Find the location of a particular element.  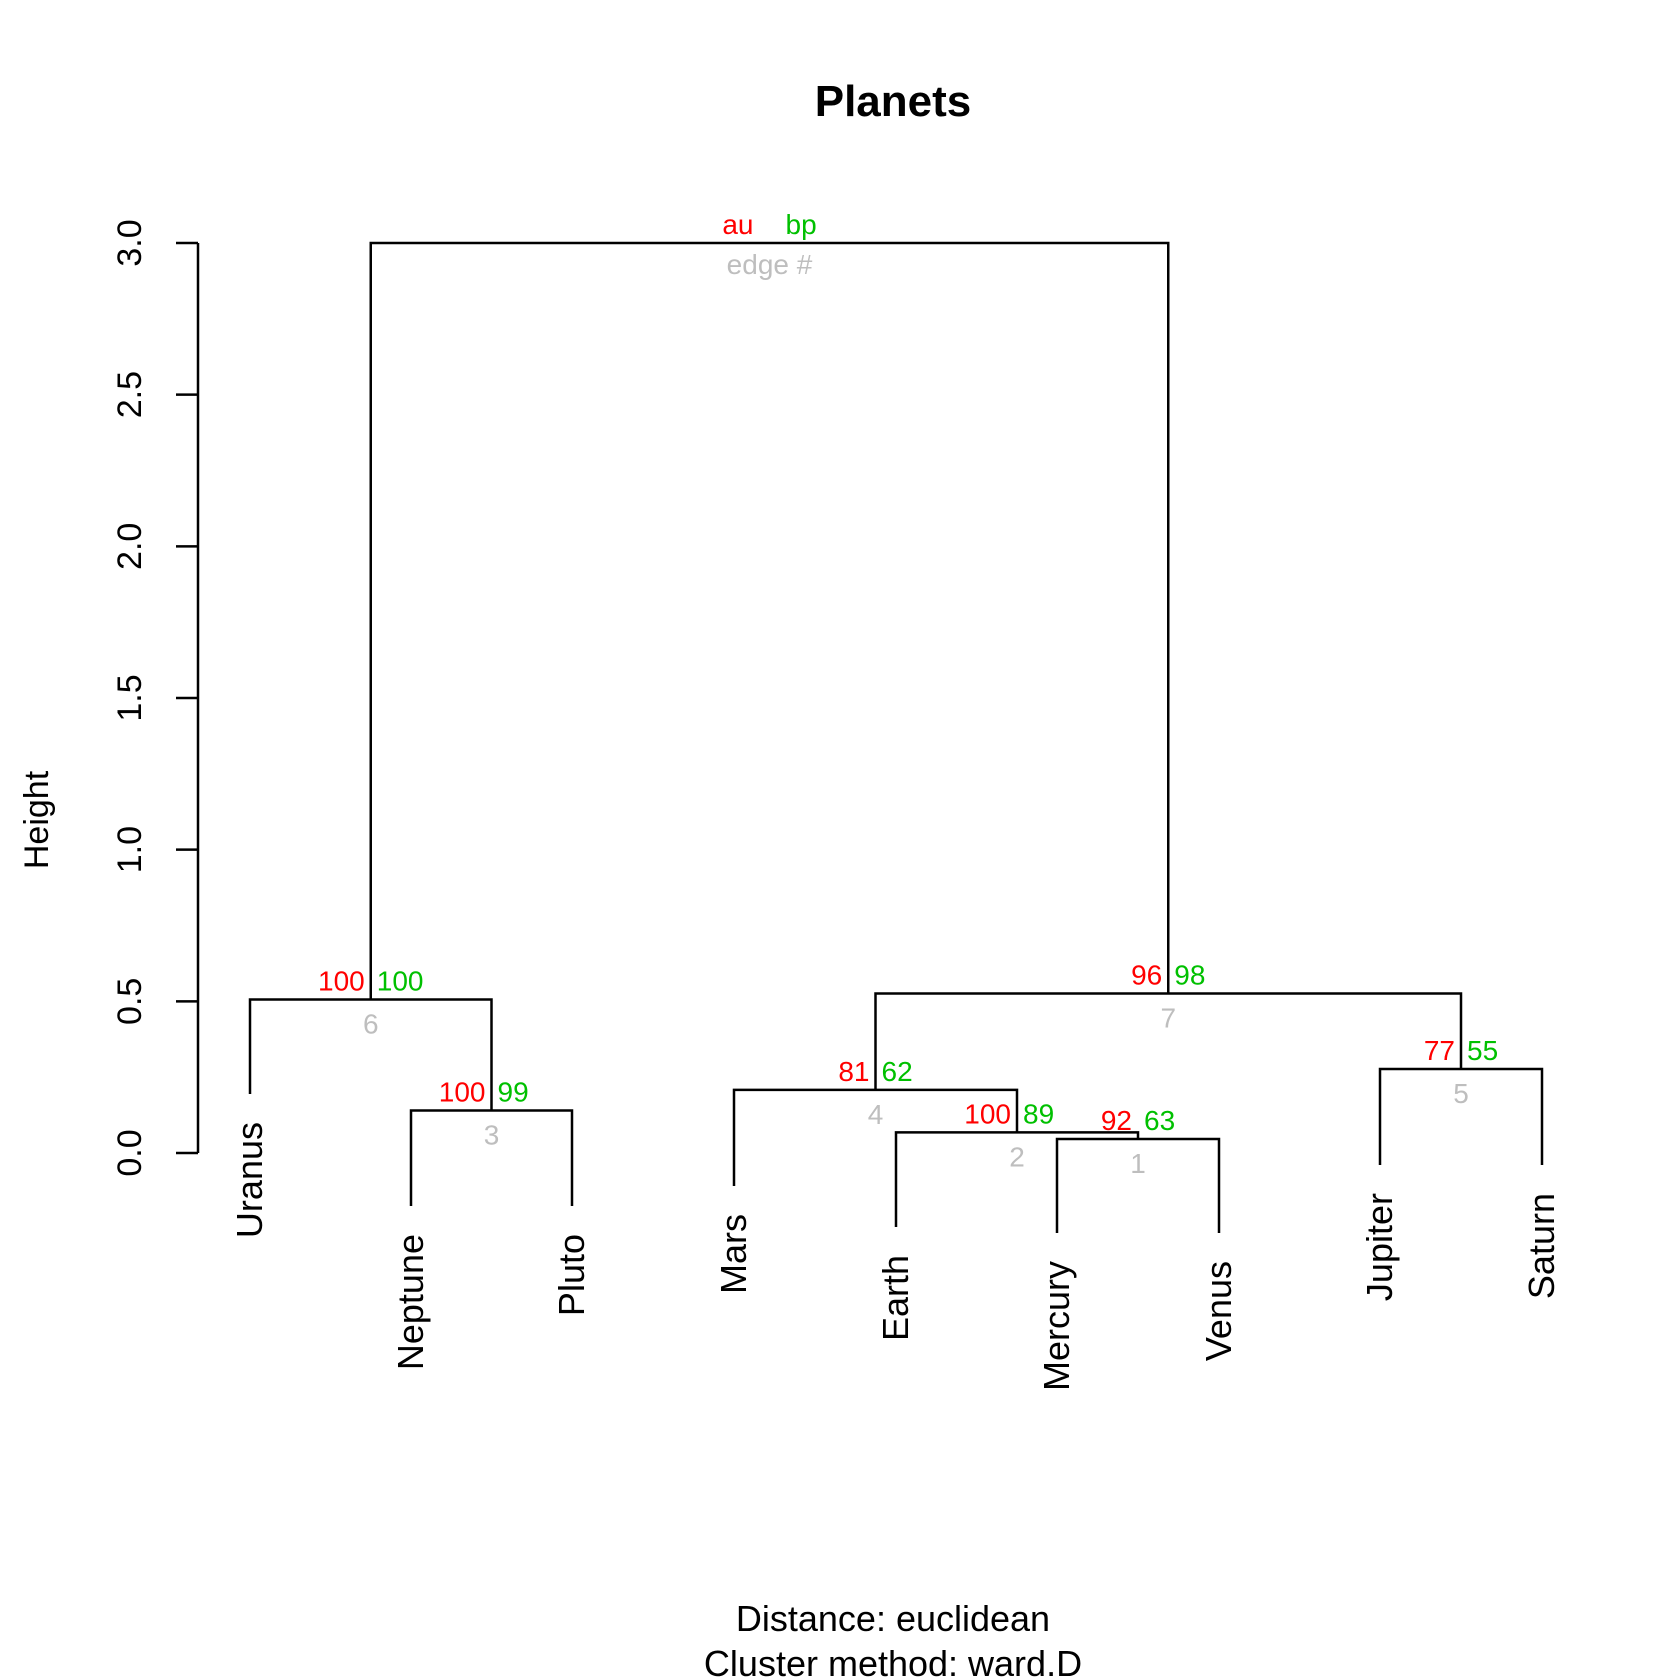

edge-header: edge # is located at coordinates (770, 264).